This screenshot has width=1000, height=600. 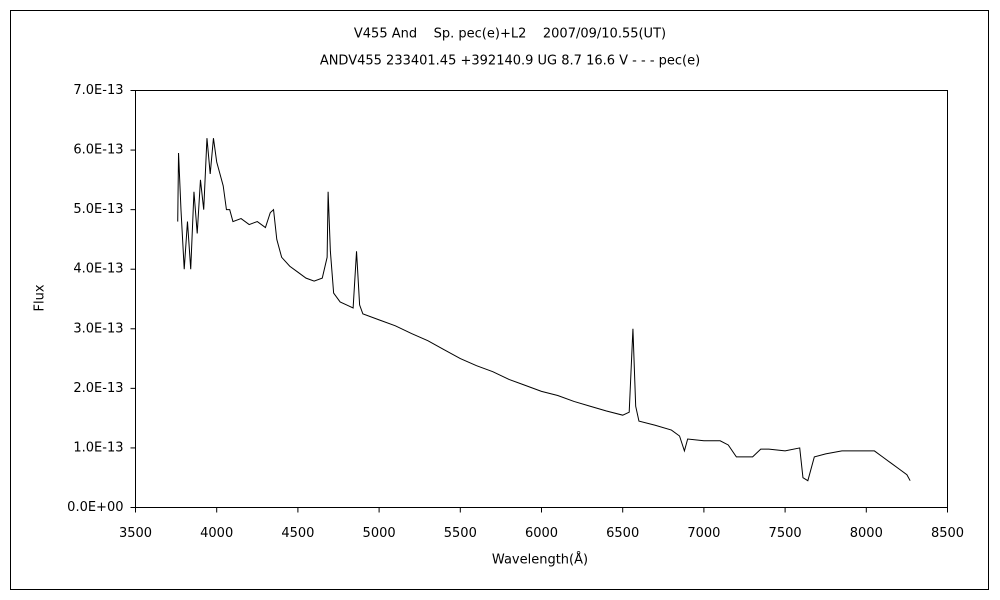 What do you see at coordinates (98, 269) in the screenshot?
I see `y-tick-label: 4.0E-13` at bounding box center [98, 269].